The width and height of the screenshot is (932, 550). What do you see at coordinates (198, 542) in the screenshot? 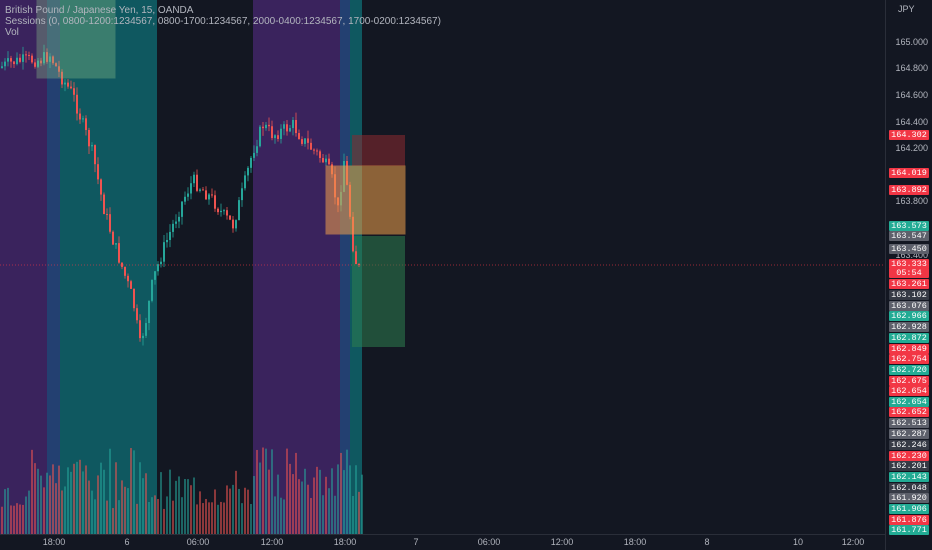
I see `time-tick-label: 06:00` at bounding box center [198, 542].